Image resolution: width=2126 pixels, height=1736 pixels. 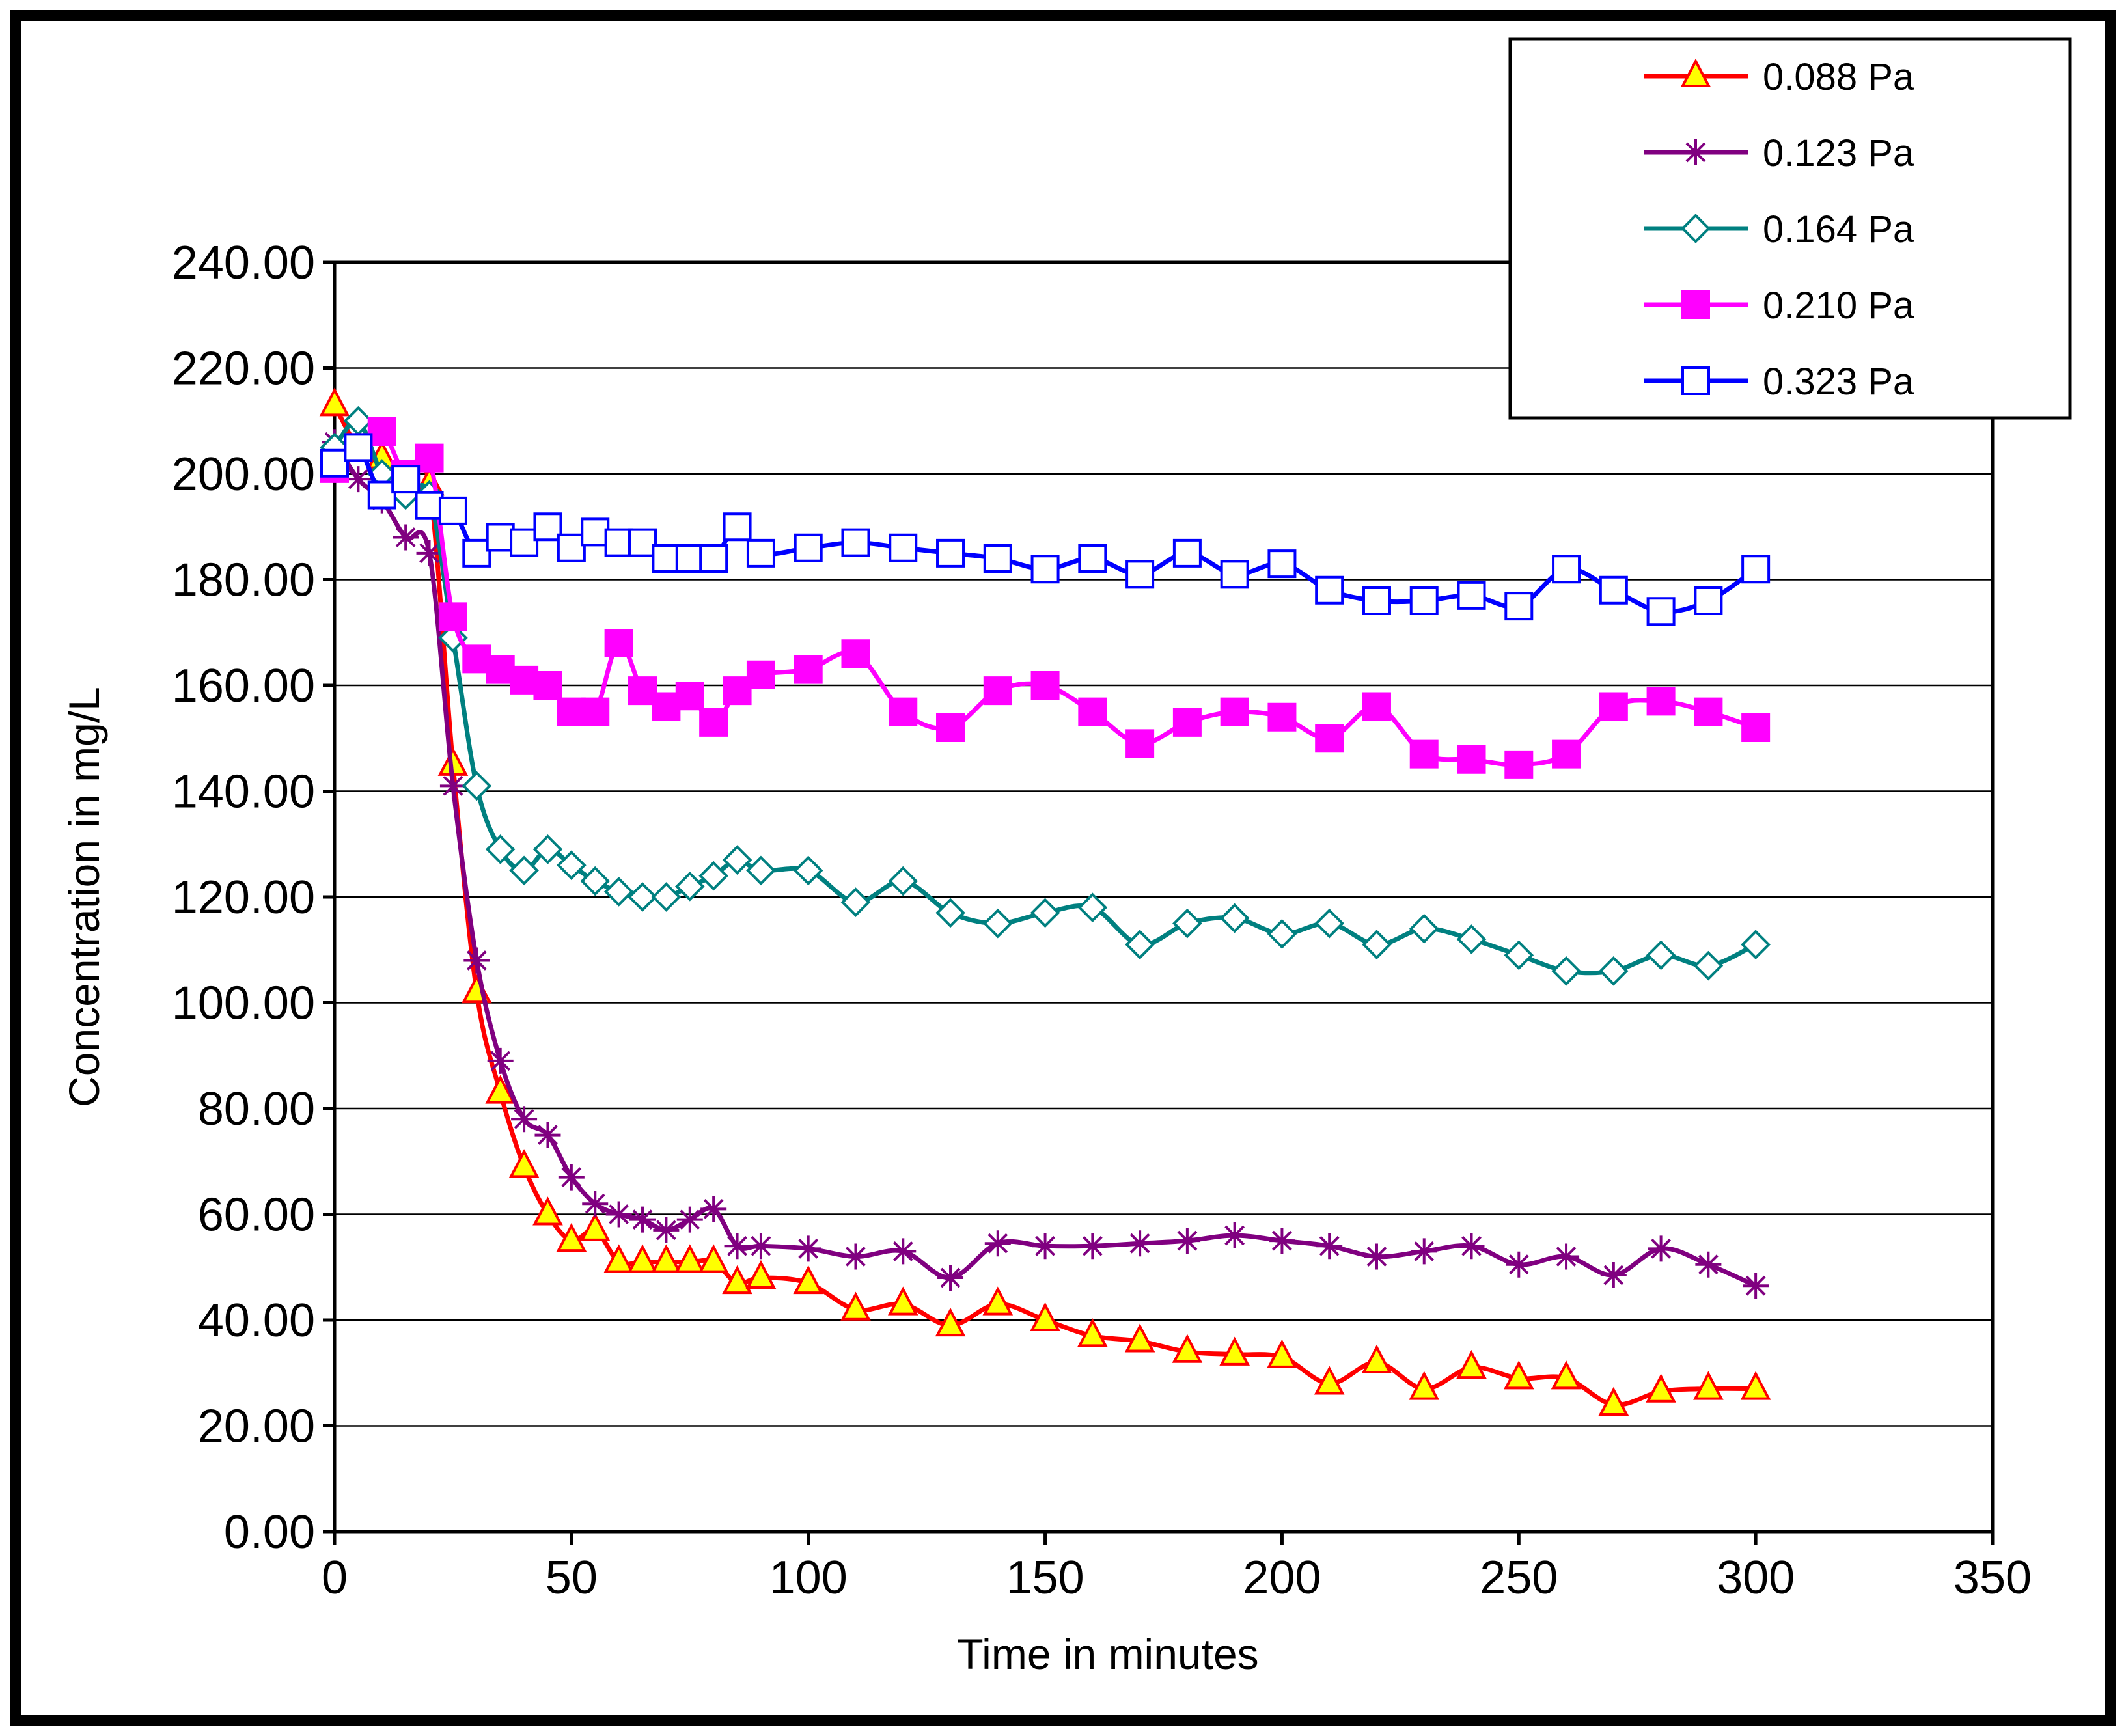 What do you see at coordinates (256, 1321) in the screenshot?
I see `y-tick-label: 40.00` at bounding box center [256, 1321].